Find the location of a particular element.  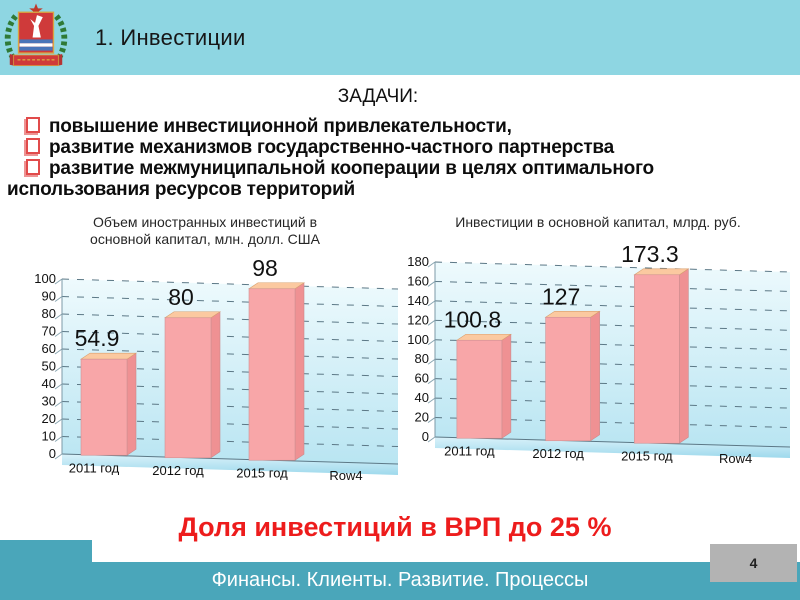

slide-footer: Финансы. Клиенты. Развитие. Процессы is located at coordinates (400, 581).